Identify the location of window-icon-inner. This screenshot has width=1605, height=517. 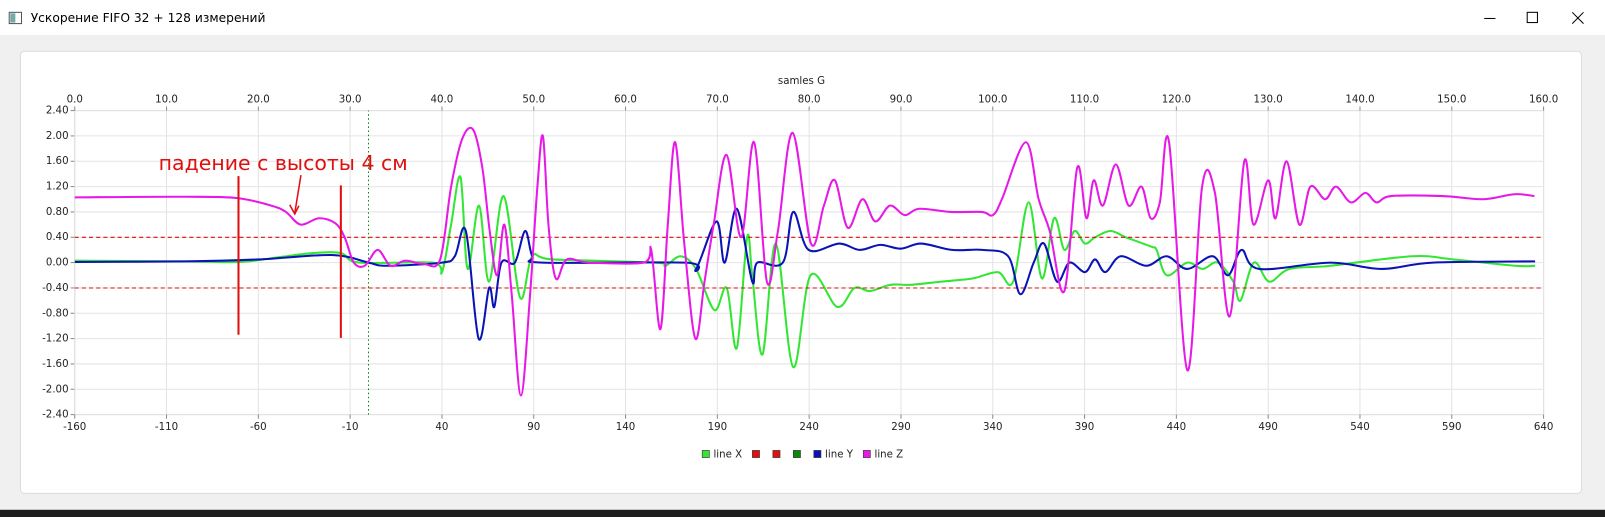
(13, 18).